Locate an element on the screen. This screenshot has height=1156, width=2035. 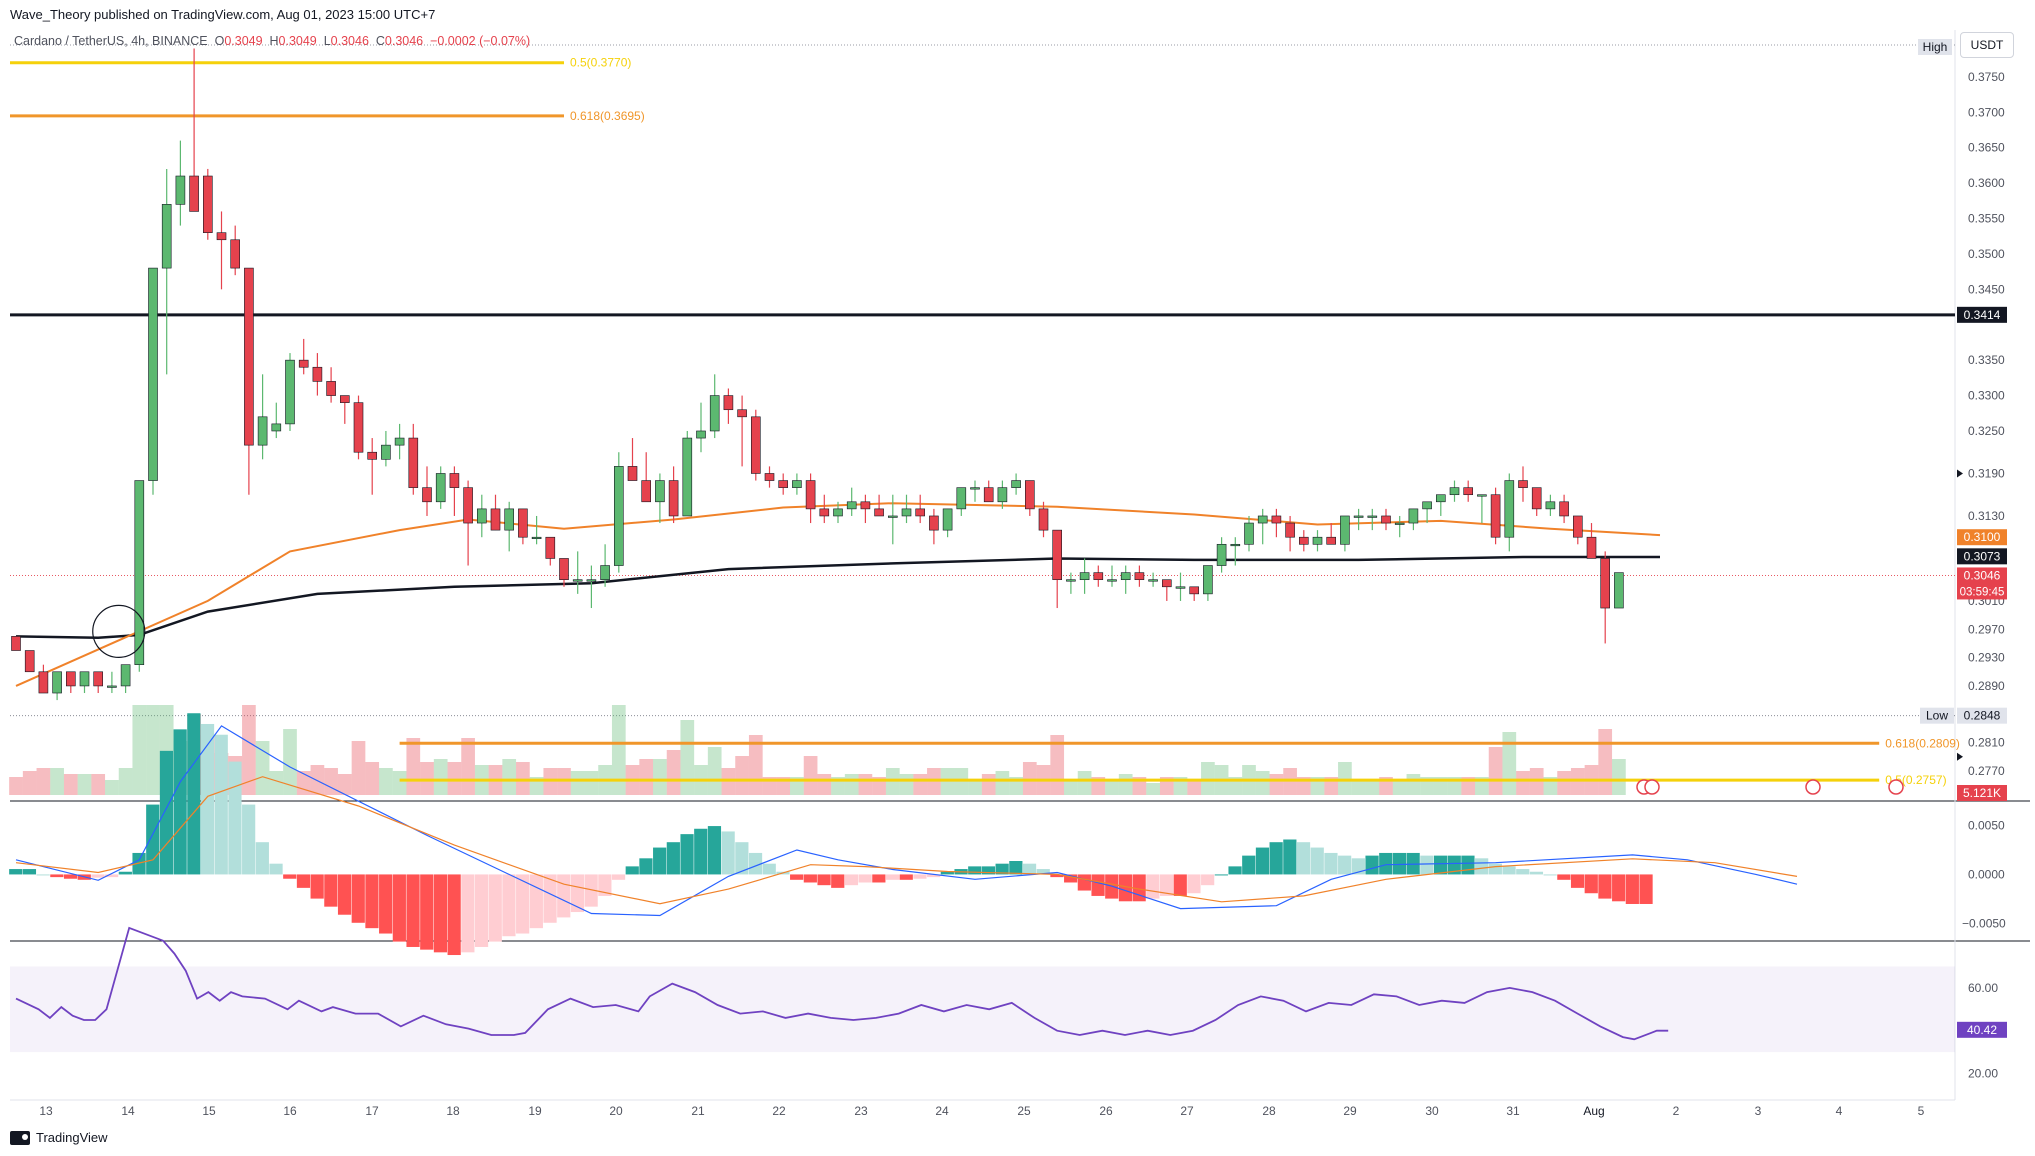
y-tick-label: 0.3750 is located at coordinates (1986, 77).